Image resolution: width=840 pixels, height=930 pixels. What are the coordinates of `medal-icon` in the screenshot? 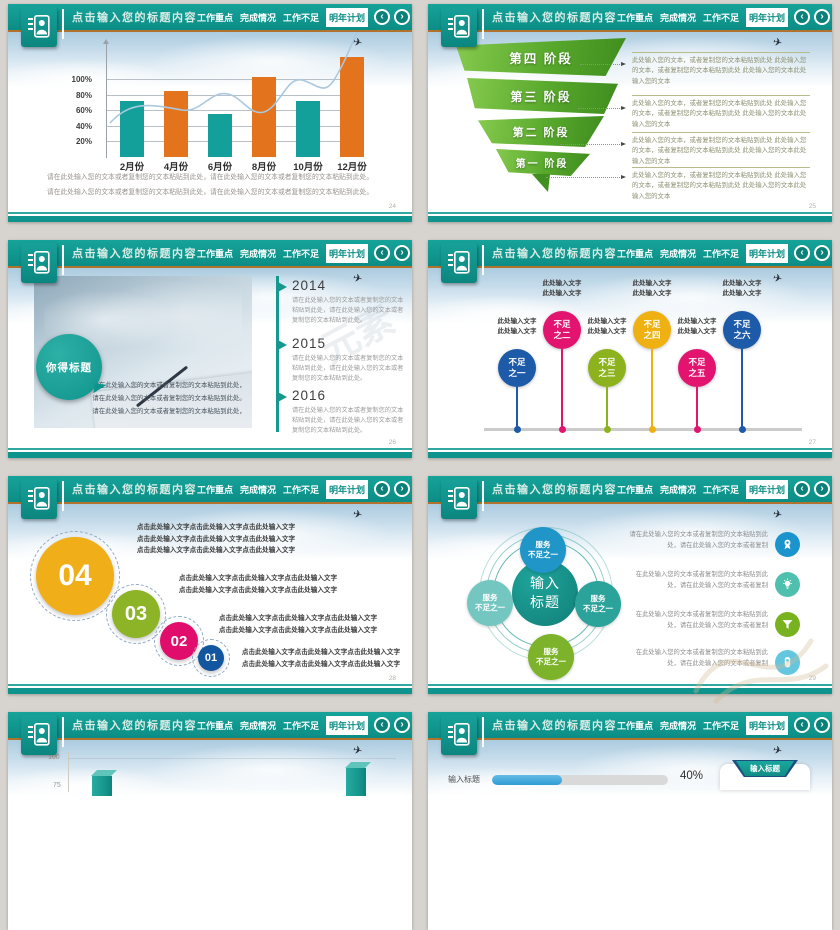 It's located at (787, 544).